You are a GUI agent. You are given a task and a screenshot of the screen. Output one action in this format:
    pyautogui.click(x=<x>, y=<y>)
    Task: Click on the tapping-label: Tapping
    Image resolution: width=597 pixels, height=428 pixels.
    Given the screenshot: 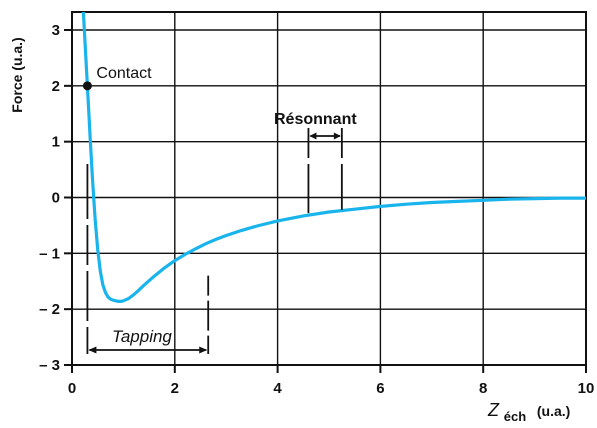 What is the action you would take?
    pyautogui.click(x=142, y=336)
    